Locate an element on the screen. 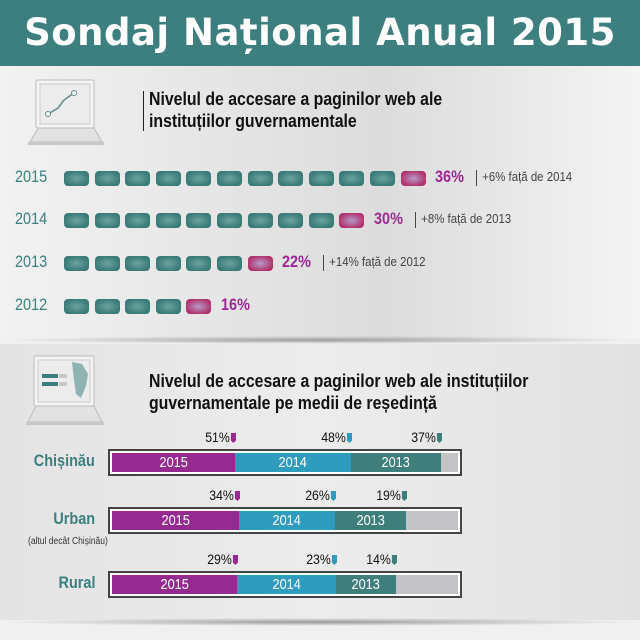 The width and height of the screenshot is (640, 640). marker-label: 19% is located at coordinates (391, 495).